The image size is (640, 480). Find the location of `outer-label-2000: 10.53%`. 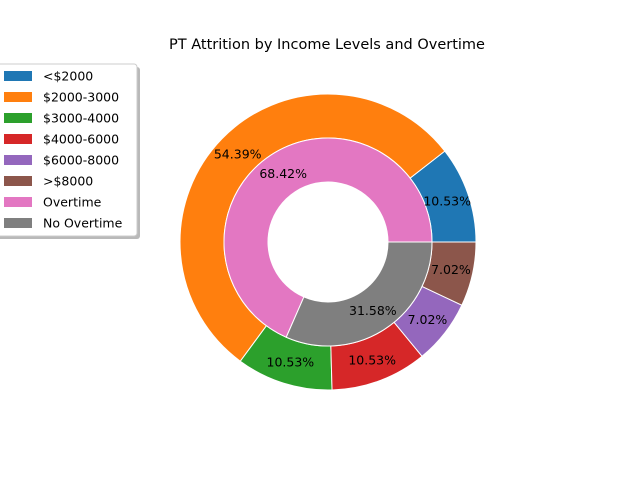

outer-label-2000: 10.53% is located at coordinates (447, 201).